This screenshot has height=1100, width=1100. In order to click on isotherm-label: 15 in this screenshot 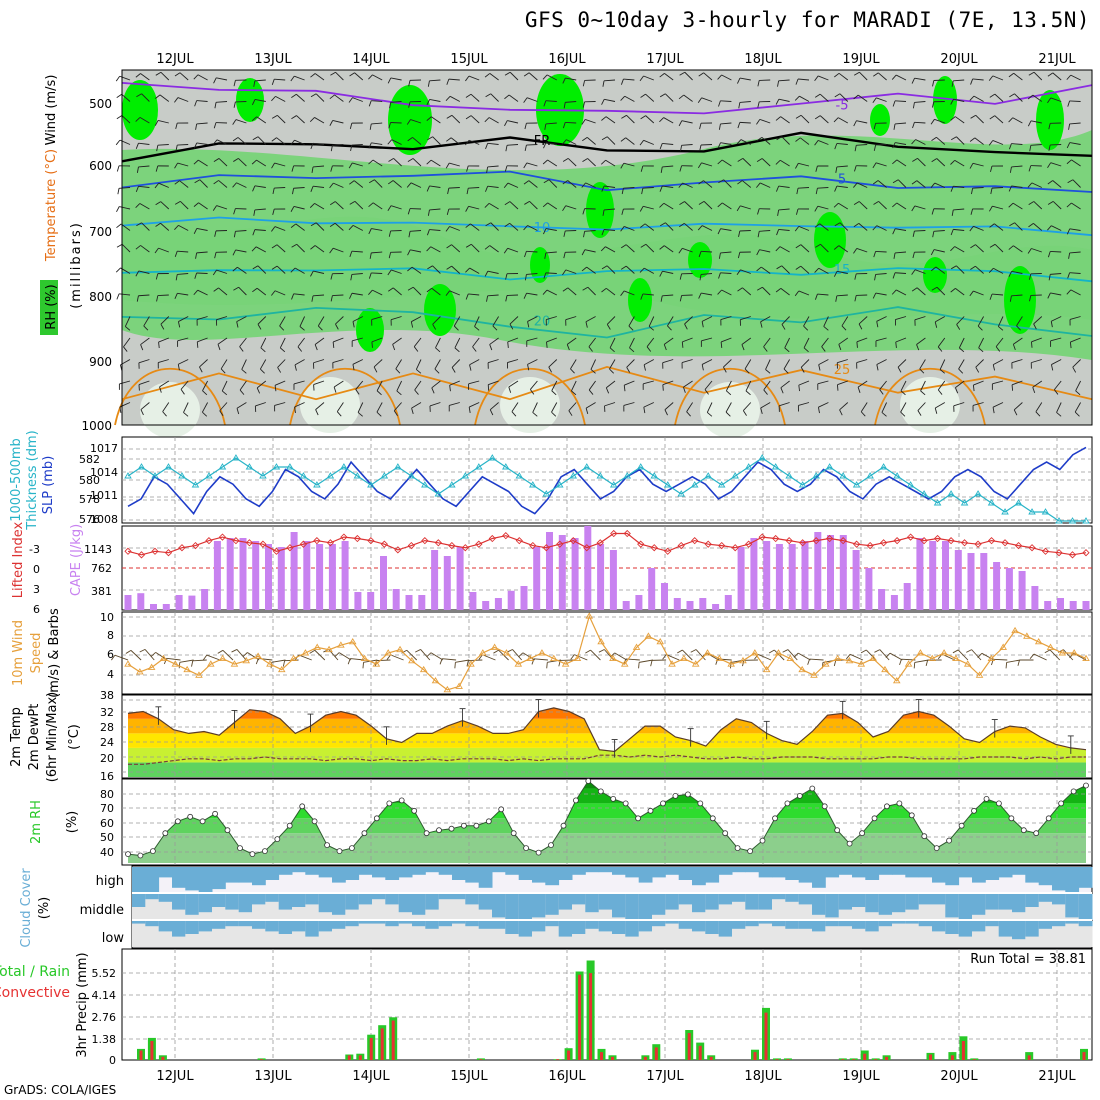, I will do `click(842, 270)`.